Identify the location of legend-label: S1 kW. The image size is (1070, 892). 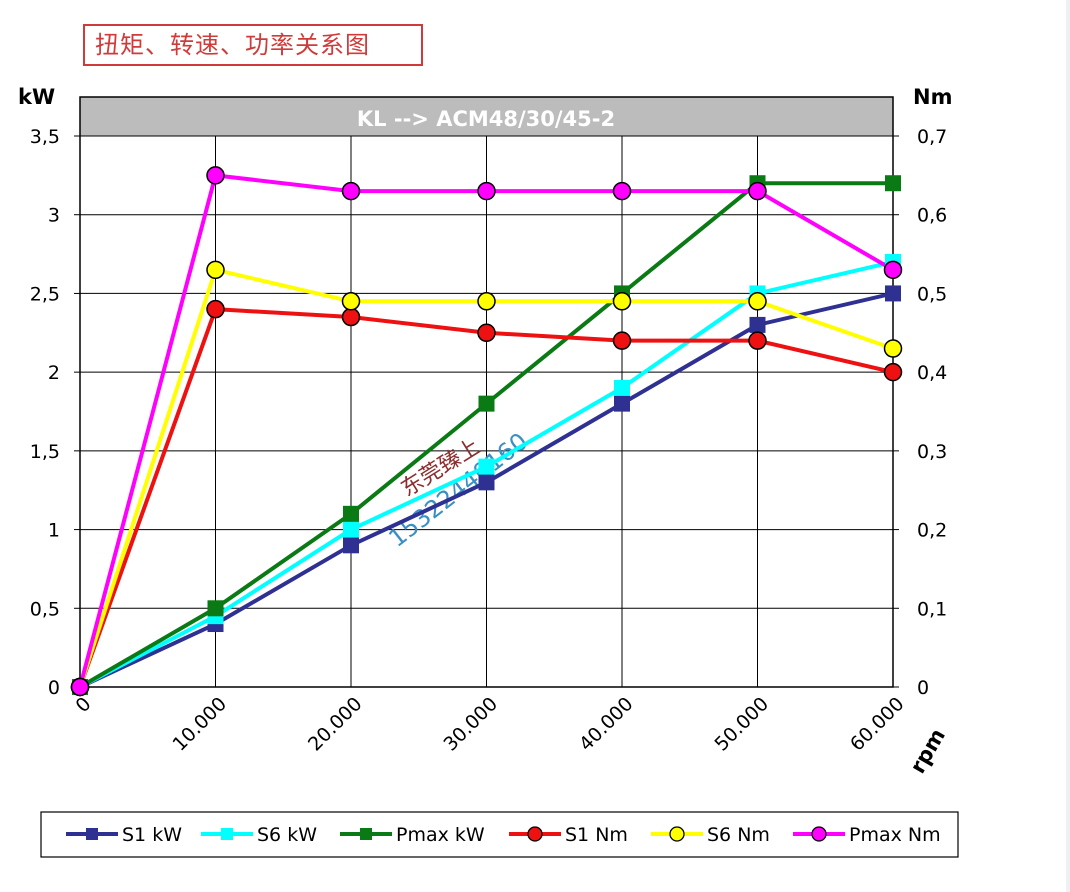
(152, 835).